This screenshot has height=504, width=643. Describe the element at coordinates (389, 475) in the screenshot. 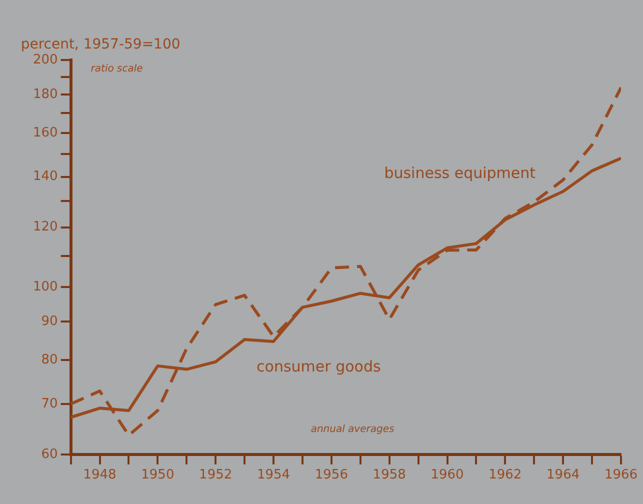

I see `x-tick-label: 1958` at that location.